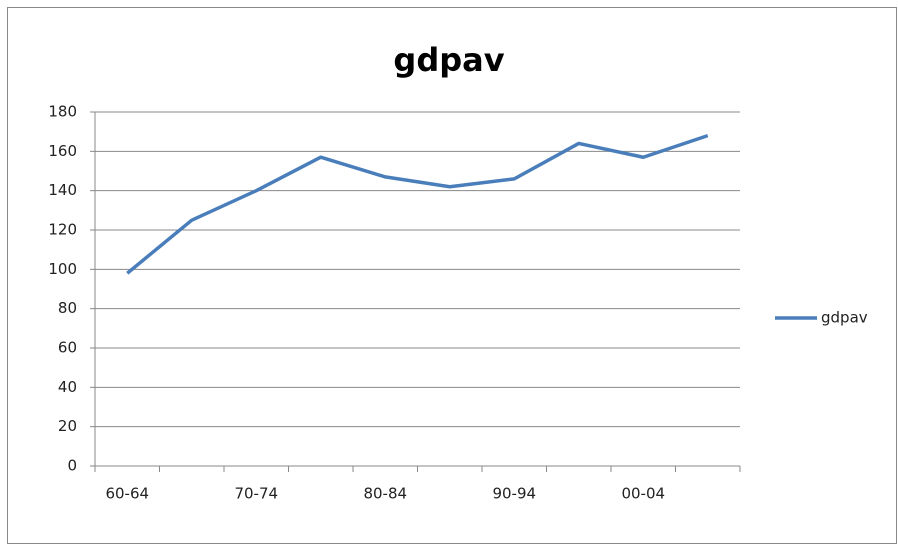  Describe the element at coordinates (514, 494) in the screenshot. I see `x-tick-label: 90-94` at that location.